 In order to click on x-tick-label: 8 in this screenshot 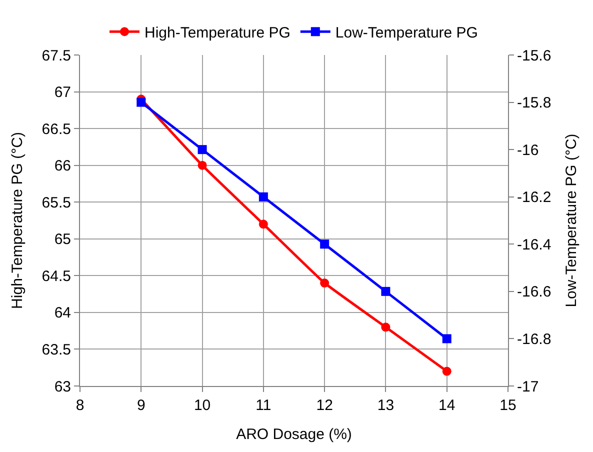, I will do `click(80, 405)`.